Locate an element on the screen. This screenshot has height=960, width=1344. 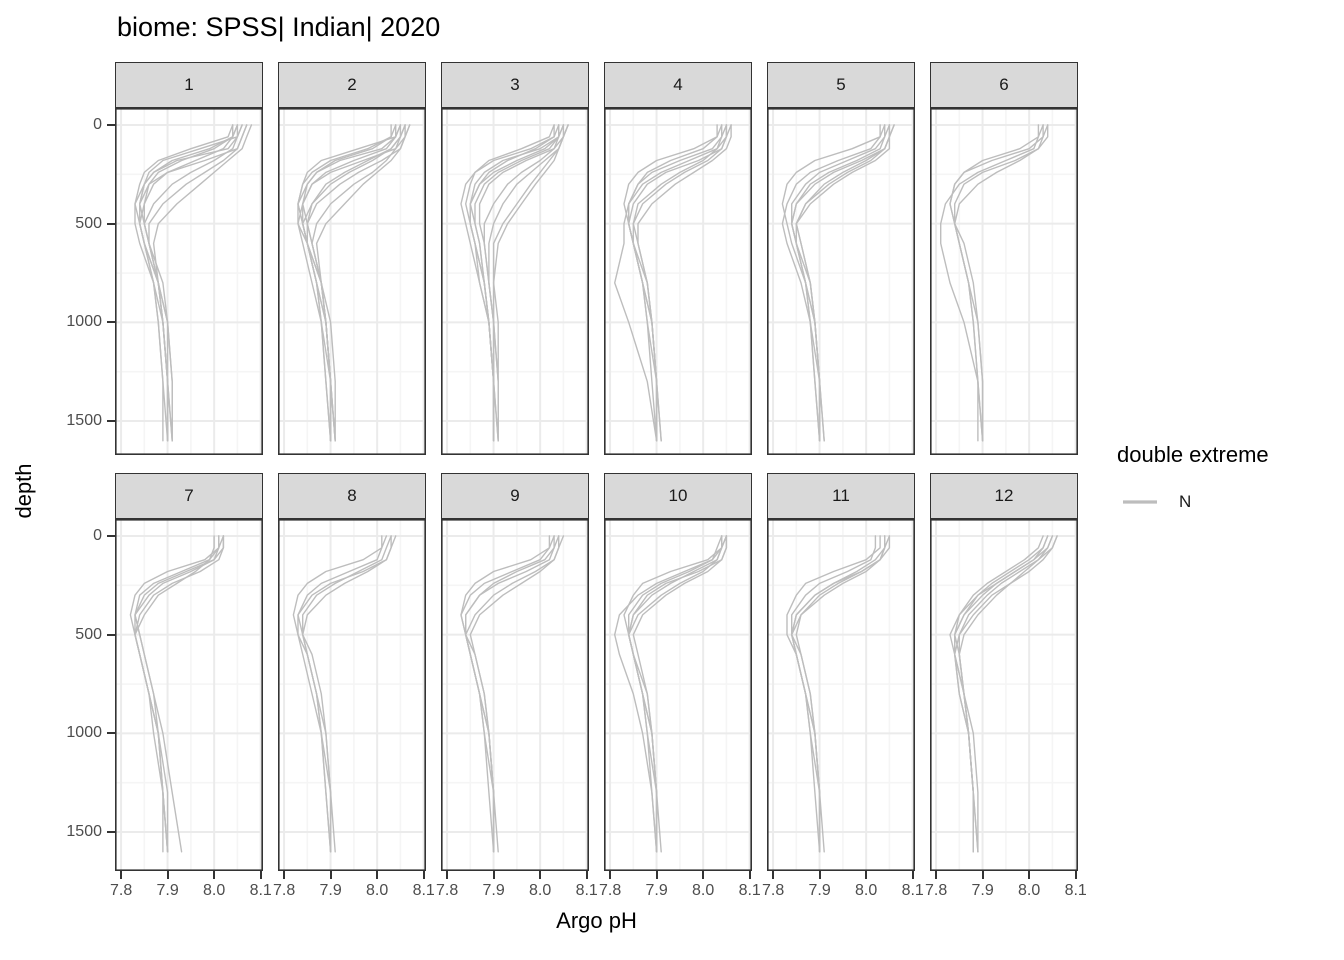
facet-strip-10: 10 is located at coordinates (678, 496).